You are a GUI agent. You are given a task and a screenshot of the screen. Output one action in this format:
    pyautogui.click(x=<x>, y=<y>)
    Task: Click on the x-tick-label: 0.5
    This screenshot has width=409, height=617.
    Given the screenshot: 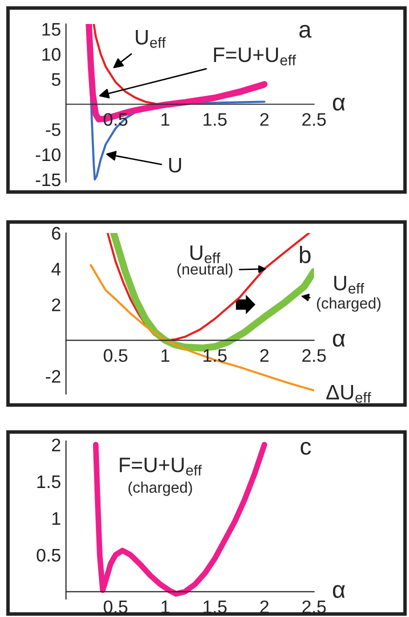 What is the action you would take?
    pyautogui.click(x=116, y=355)
    